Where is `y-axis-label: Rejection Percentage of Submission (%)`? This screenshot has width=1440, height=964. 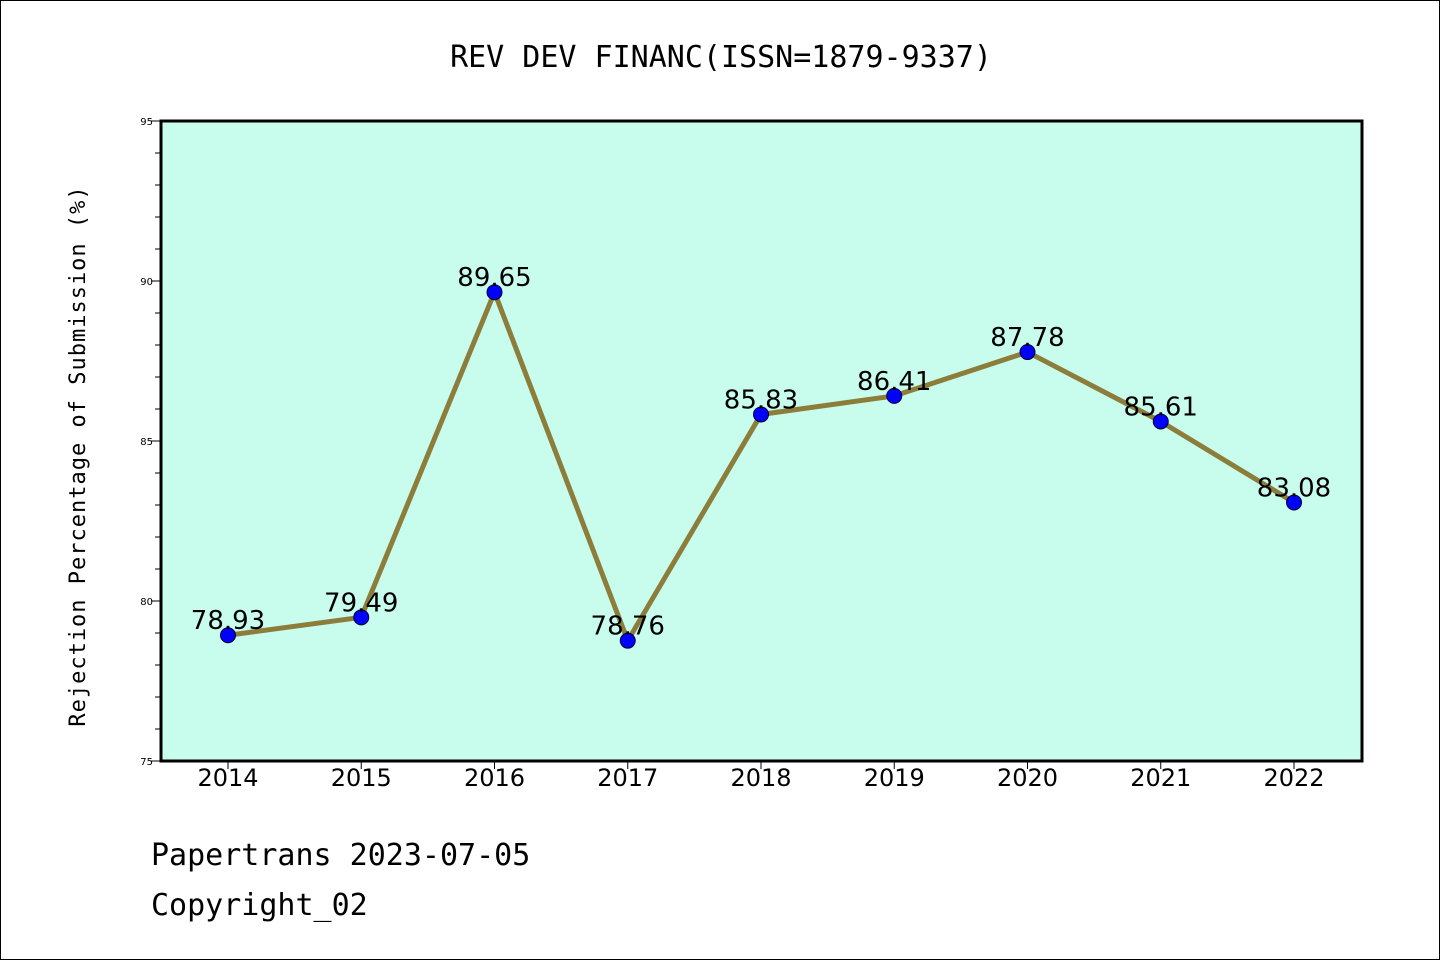 y-axis-label: Rejection Percentage of Submission (%) is located at coordinates (78, 455).